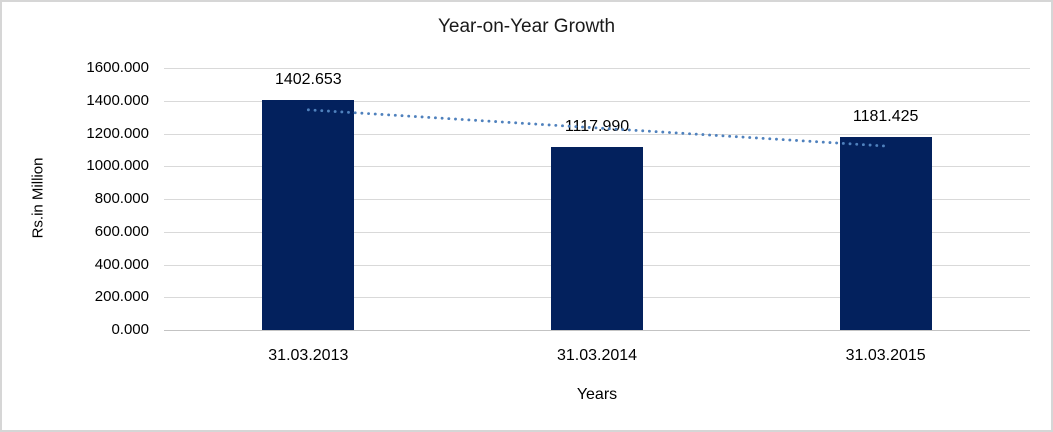 Image resolution: width=1053 pixels, height=432 pixels. What do you see at coordinates (885, 116) in the screenshot?
I see `bar-data-label: 1181.425` at bounding box center [885, 116].